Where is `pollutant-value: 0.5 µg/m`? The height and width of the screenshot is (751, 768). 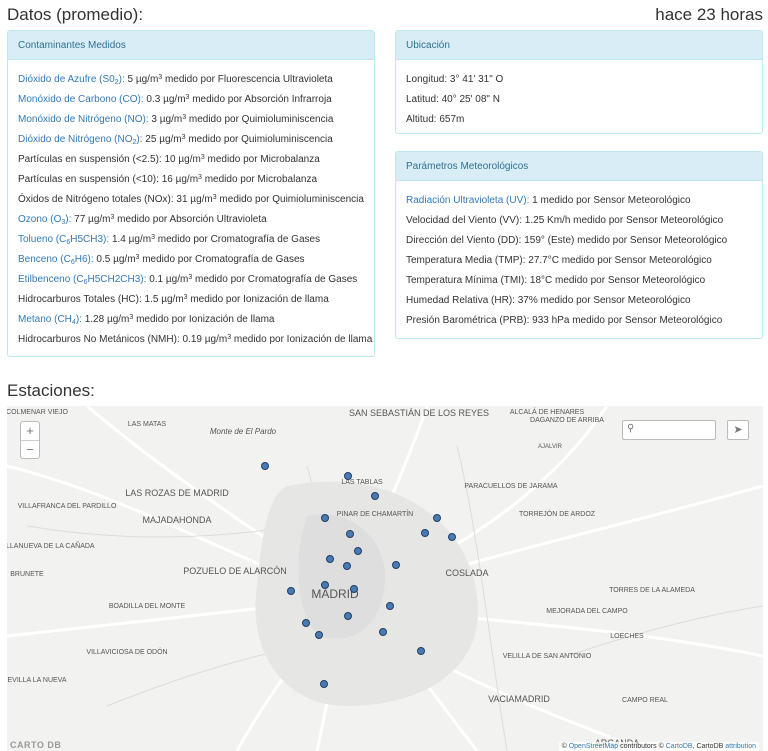
pollutant-value: 0.5 µg/m is located at coordinates (116, 259).